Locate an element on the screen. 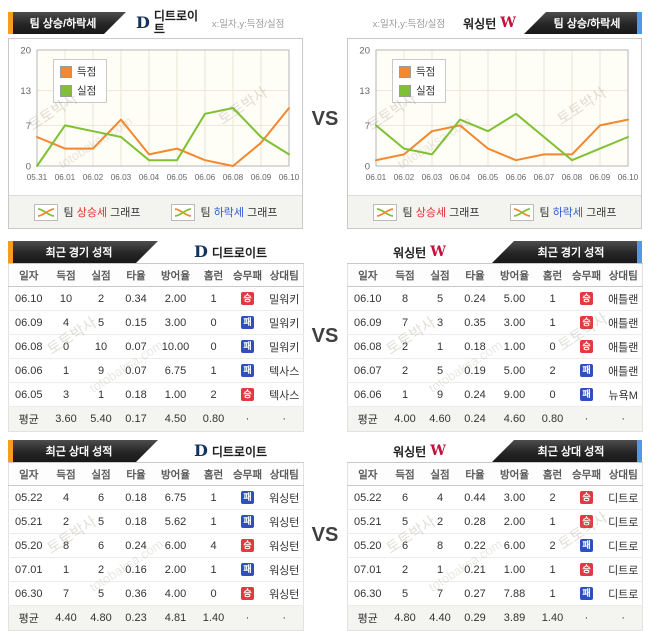 The width and height of the screenshot is (650, 631). column-header: 홈런 is located at coordinates (552, 275).